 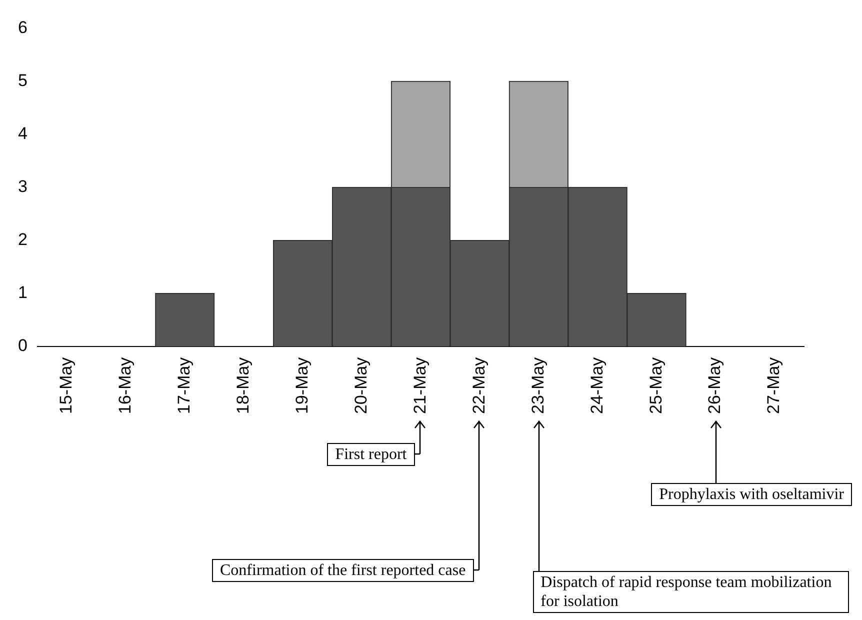 I want to click on x-tick-label: 20-May, so click(x=360, y=385).